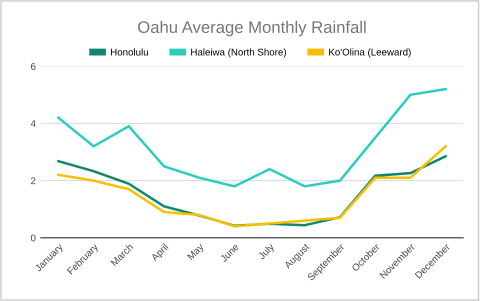 This screenshot has height=301, width=480. What do you see at coordinates (196, 252) in the screenshot?
I see `x-tick-label: May` at bounding box center [196, 252].